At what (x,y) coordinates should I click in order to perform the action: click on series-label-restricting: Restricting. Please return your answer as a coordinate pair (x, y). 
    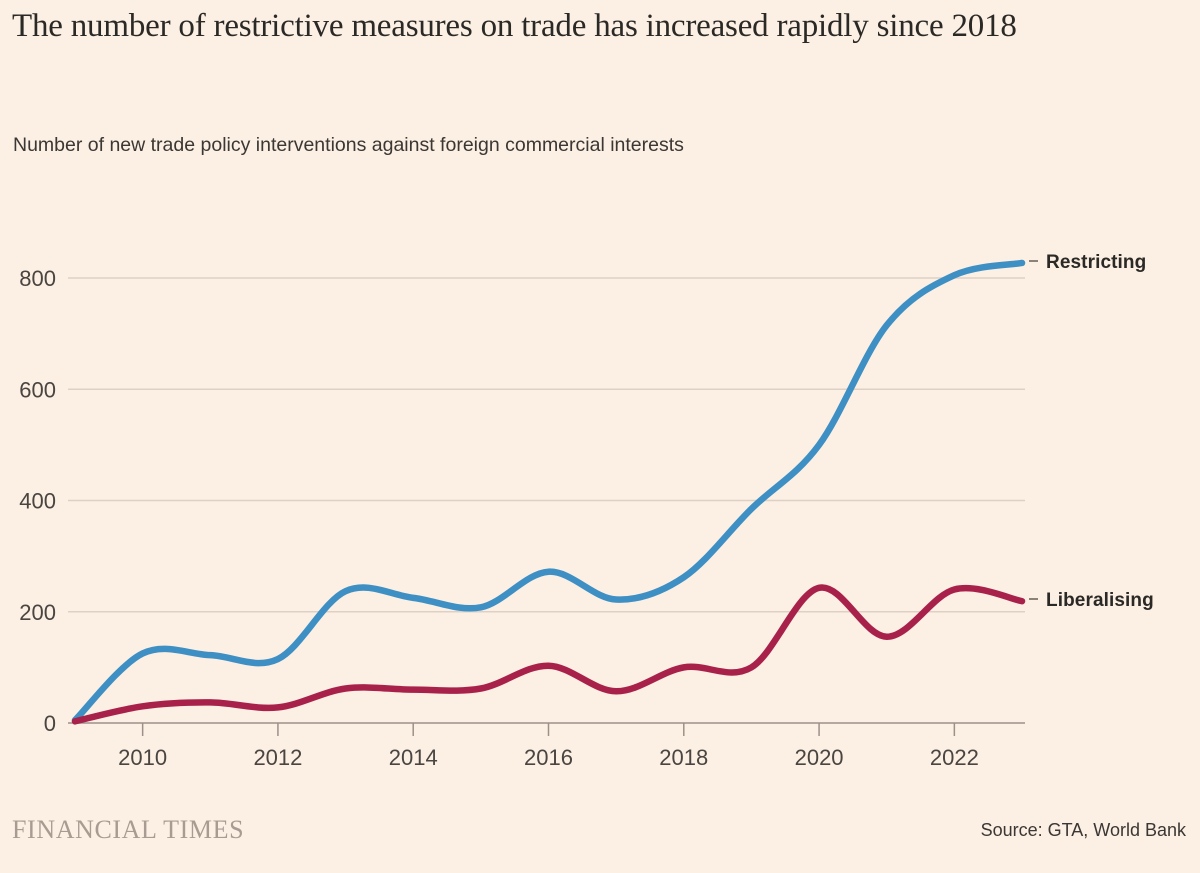
    Looking at the image, I should click on (1087, 263).